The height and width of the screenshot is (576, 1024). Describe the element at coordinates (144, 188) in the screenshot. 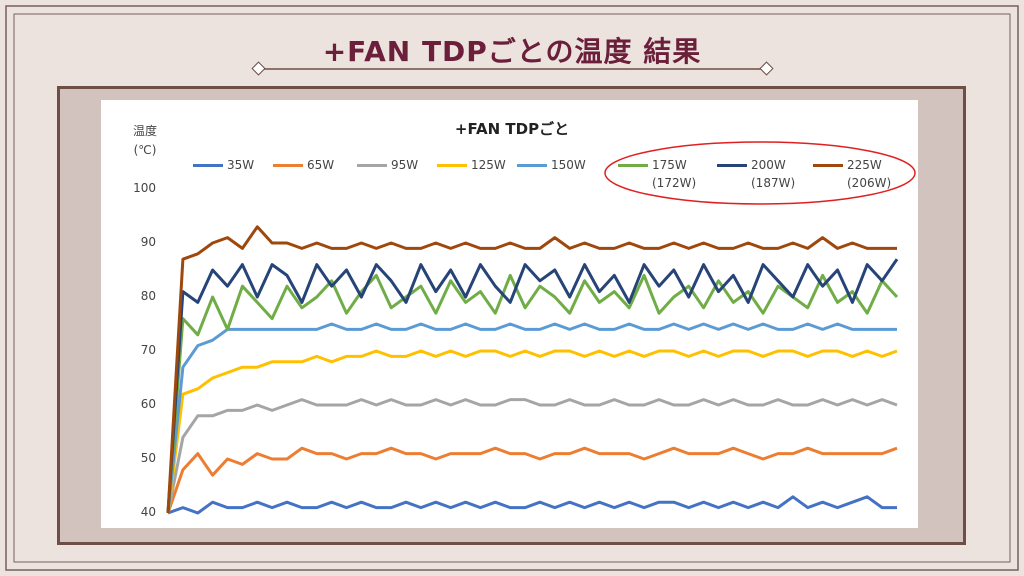

I see `y-tick-label: 100` at that location.